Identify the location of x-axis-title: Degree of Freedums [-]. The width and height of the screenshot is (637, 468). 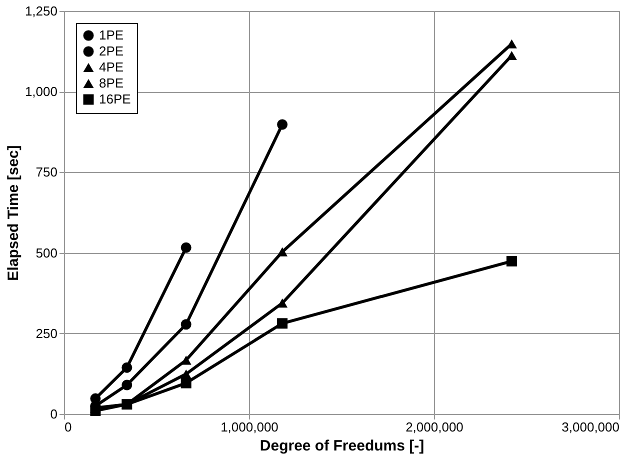
(342, 446).